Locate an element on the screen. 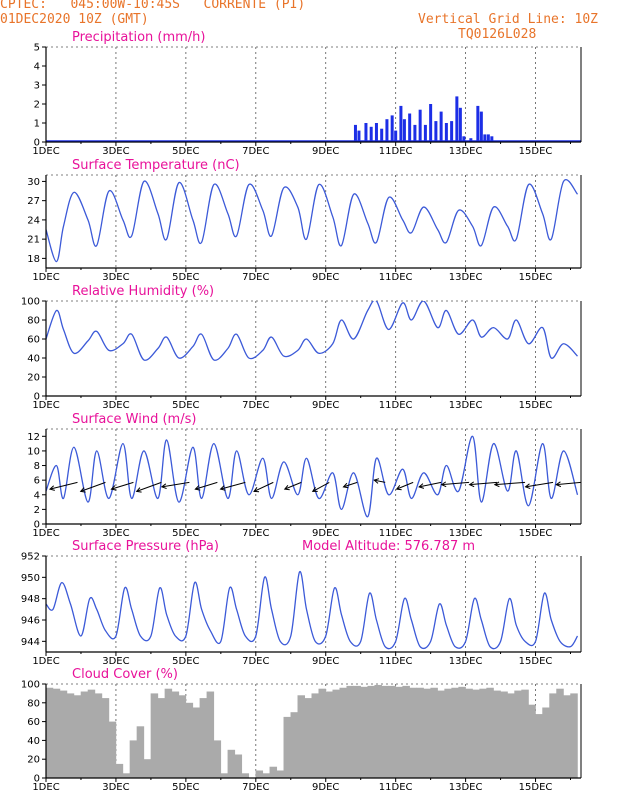 This screenshot has width=618, height=800. y-tick-label: 21 is located at coordinates (33, 240).